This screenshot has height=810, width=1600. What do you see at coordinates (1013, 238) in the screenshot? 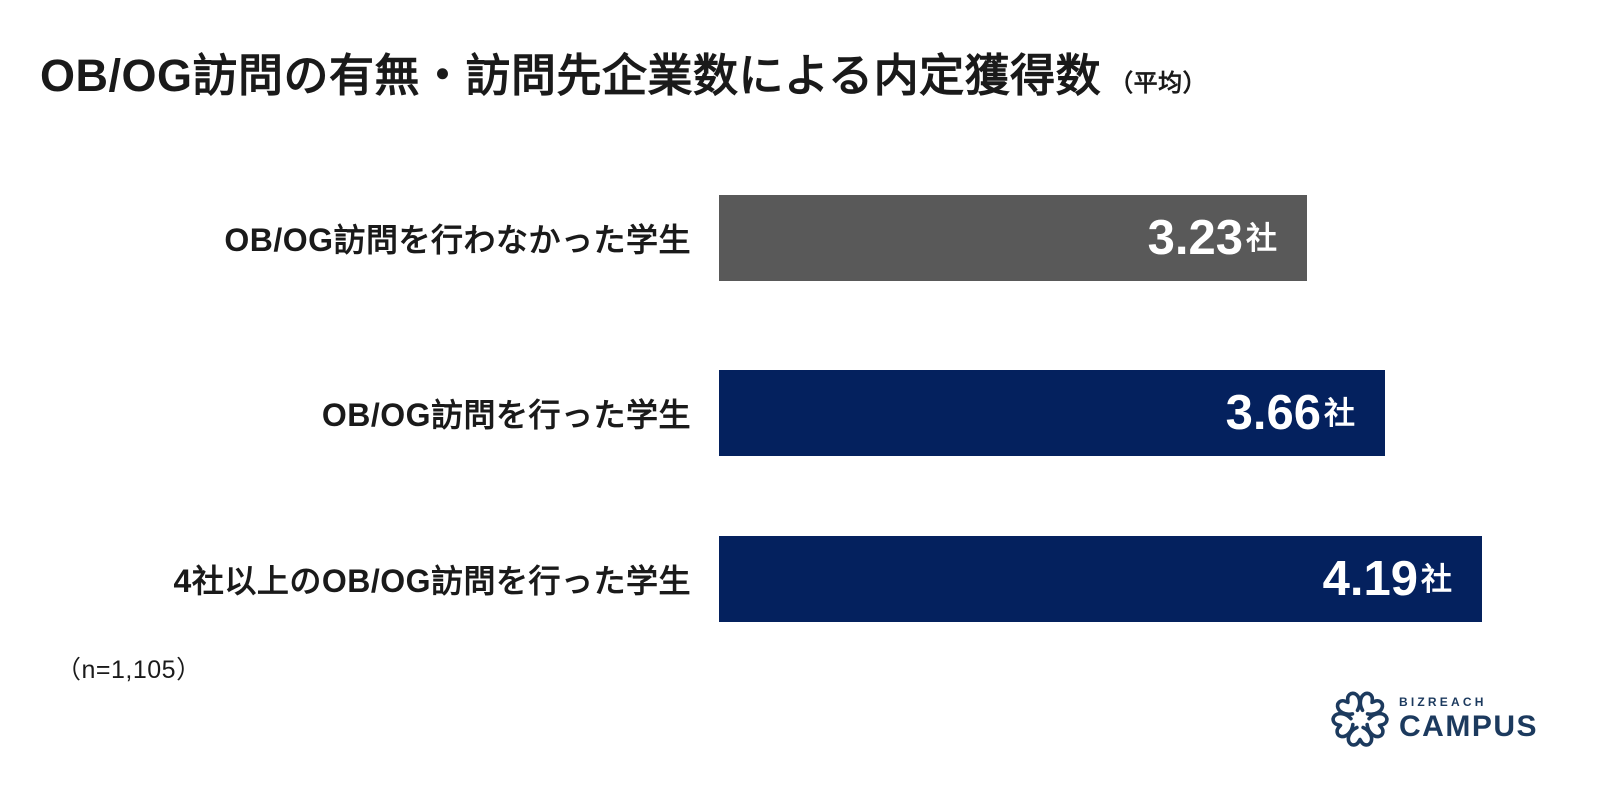
I see `bar-no-visit: 3.23 社` at bounding box center [1013, 238].